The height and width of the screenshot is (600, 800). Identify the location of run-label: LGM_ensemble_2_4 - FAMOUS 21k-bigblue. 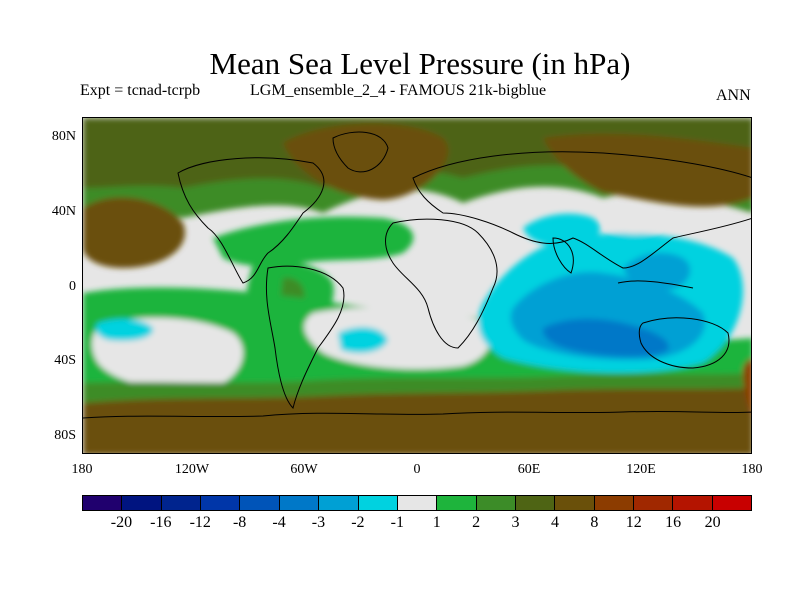
(398, 90).